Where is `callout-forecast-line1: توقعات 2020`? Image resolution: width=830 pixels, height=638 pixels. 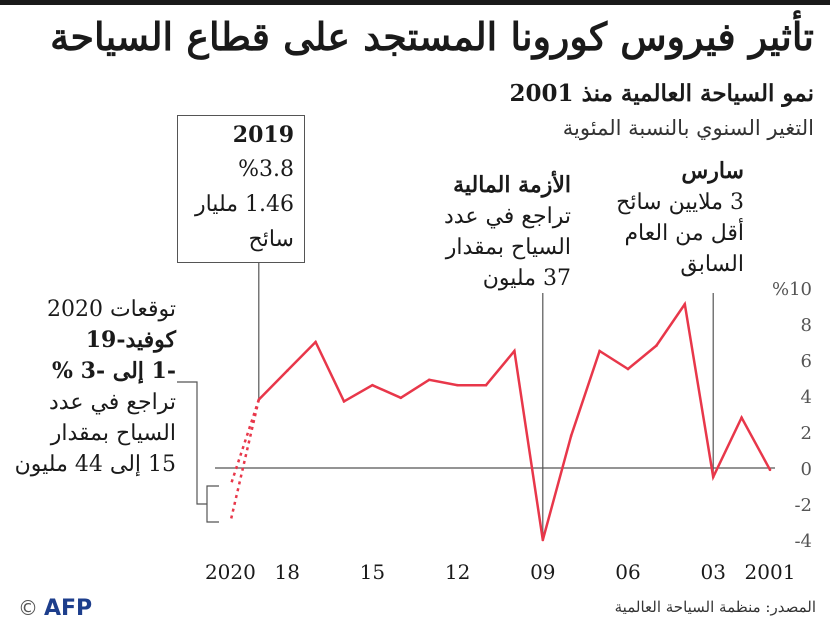 callout-forecast-line1: توقعات 2020 is located at coordinates (111, 309).